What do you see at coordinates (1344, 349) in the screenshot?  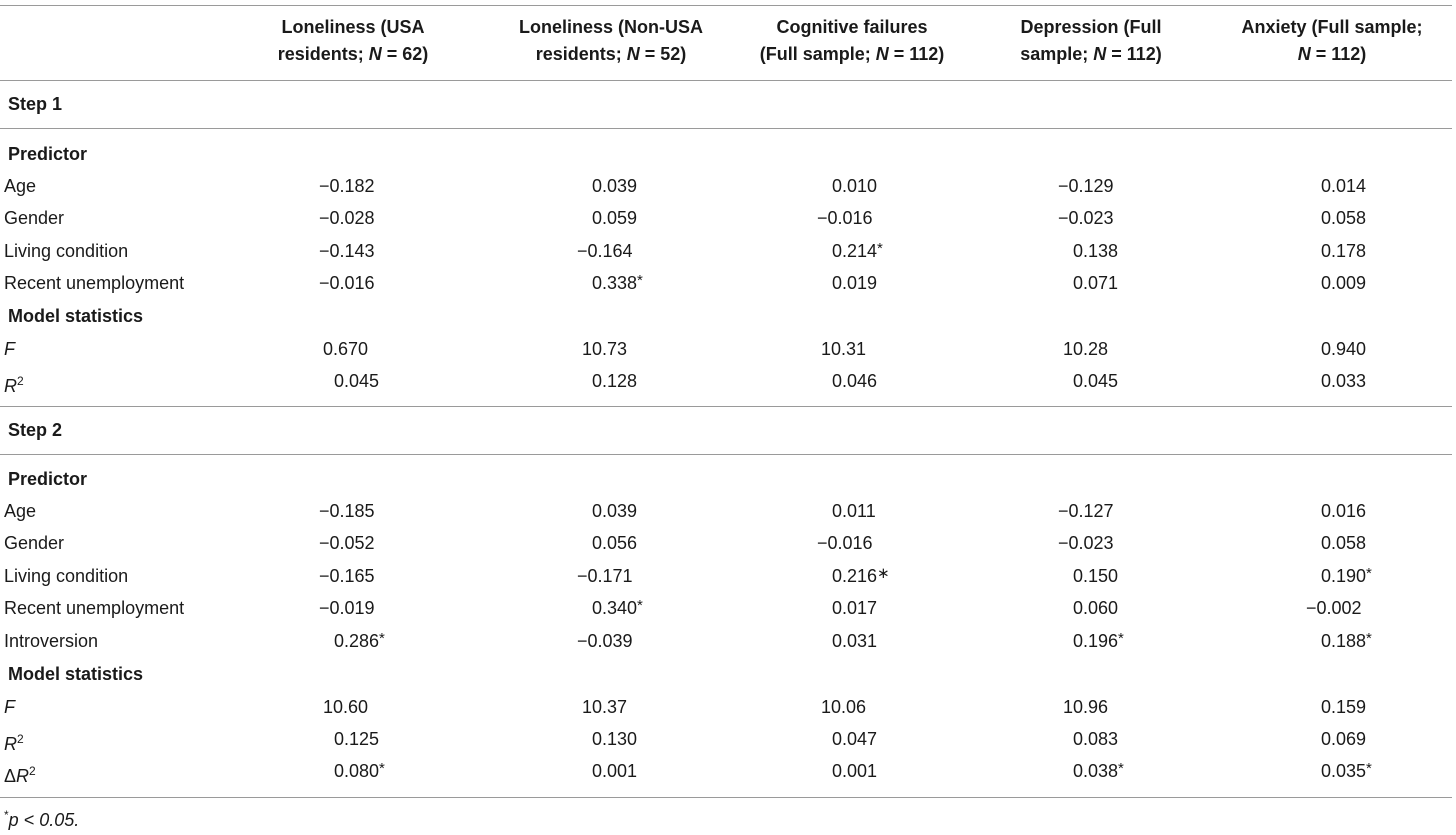 I see `table-cell: 0.940` at bounding box center [1344, 349].